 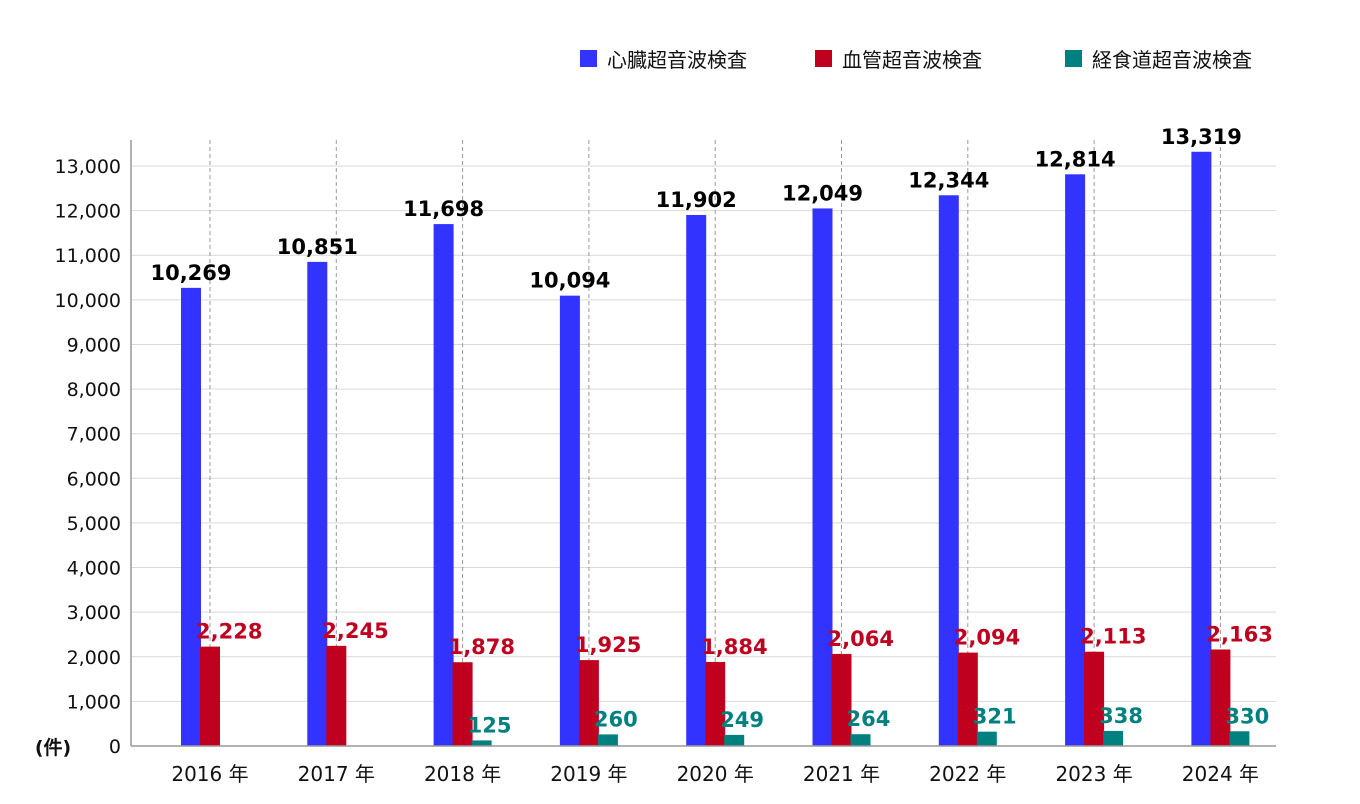 I want to click on data-label: 2,094, so click(x=987, y=638).